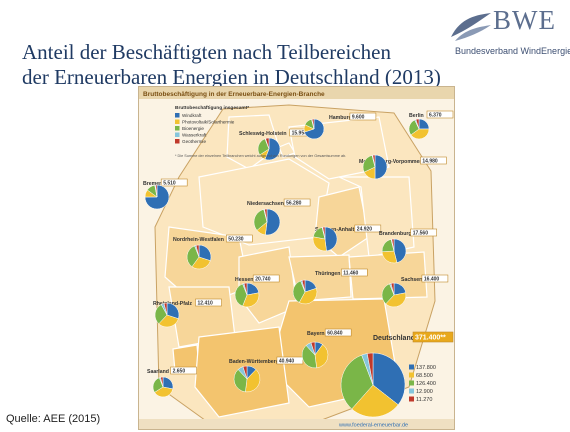 The image size is (570, 432). I want to click on region-total-box-deutschland-gesamt, so click(433, 337).